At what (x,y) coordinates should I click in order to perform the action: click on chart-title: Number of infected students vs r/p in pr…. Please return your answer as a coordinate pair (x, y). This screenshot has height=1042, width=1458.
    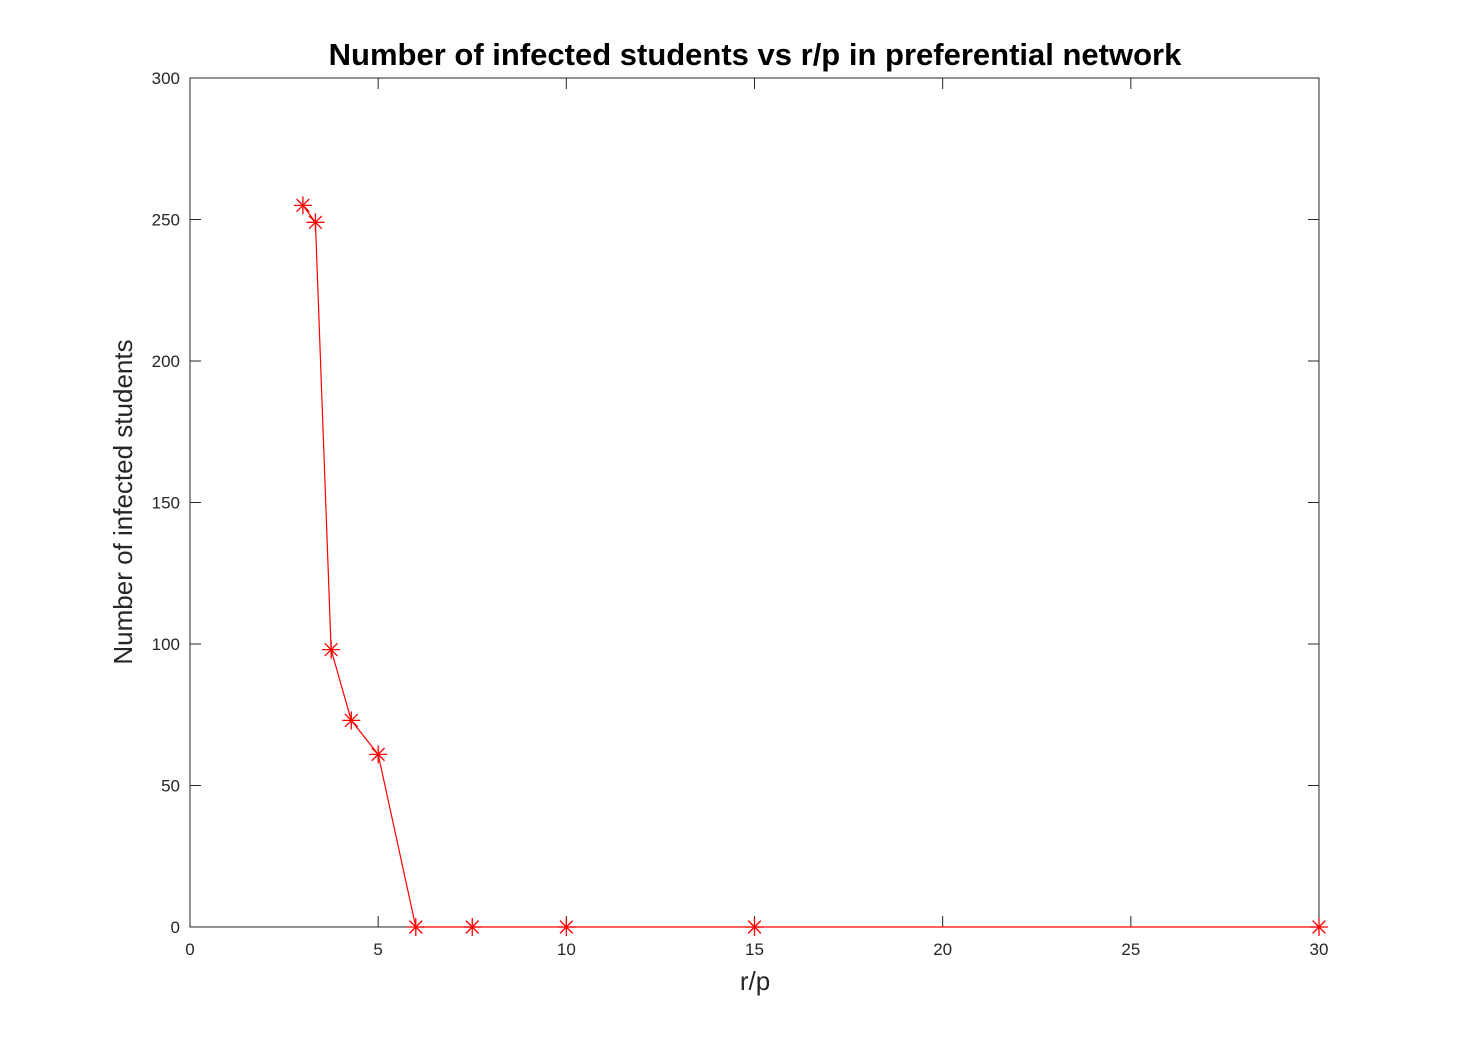
    Looking at the image, I should click on (755, 54).